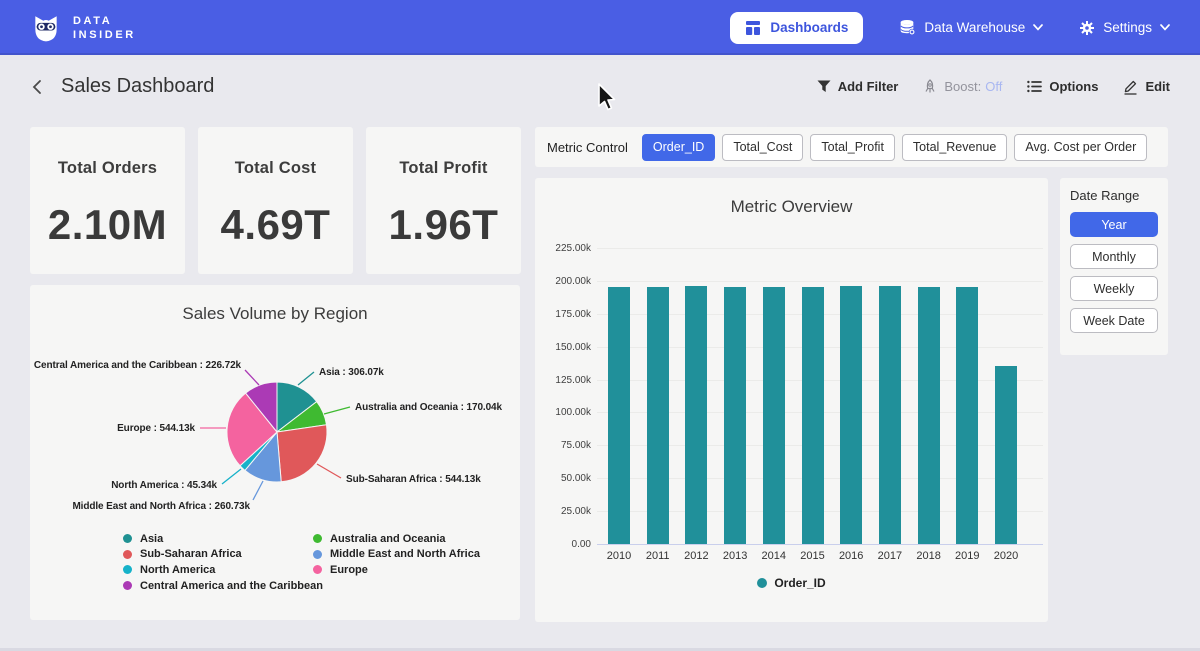 This screenshot has width=1200, height=651. What do you see at coordinates (1006, 556) in the screenshot?
I see `x-axis-tick: 2020` at bounding box center [1006, 556].